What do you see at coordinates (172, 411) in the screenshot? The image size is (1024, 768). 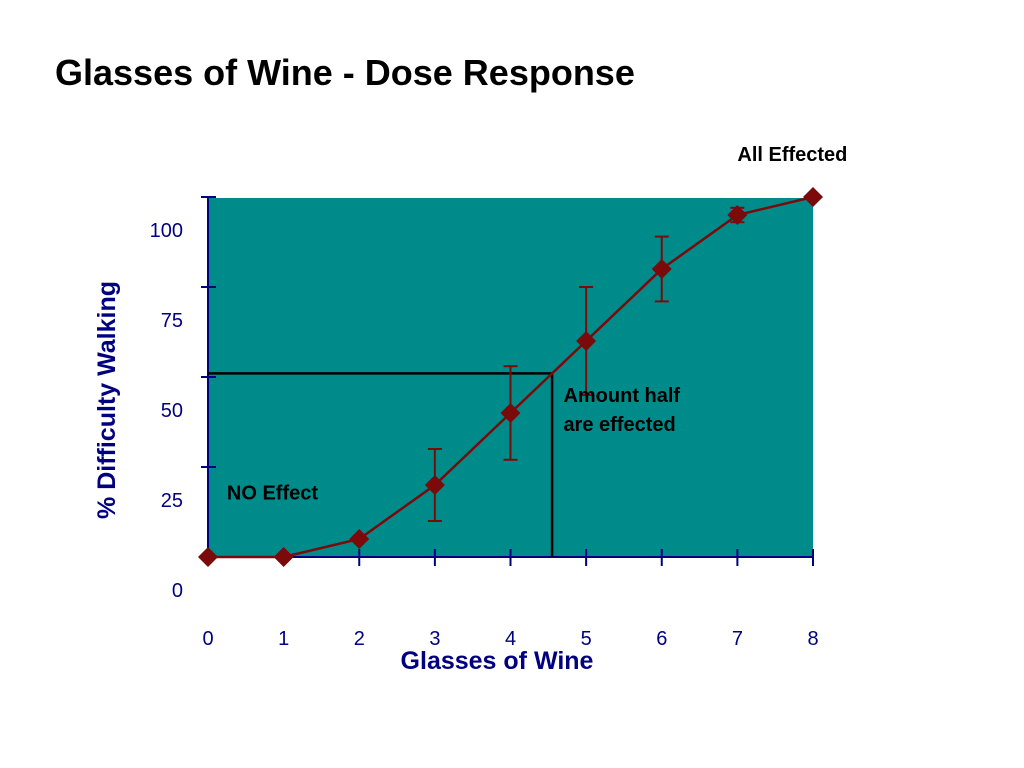 I see `y-tick-label: 50` at bounding box center [172, 411].